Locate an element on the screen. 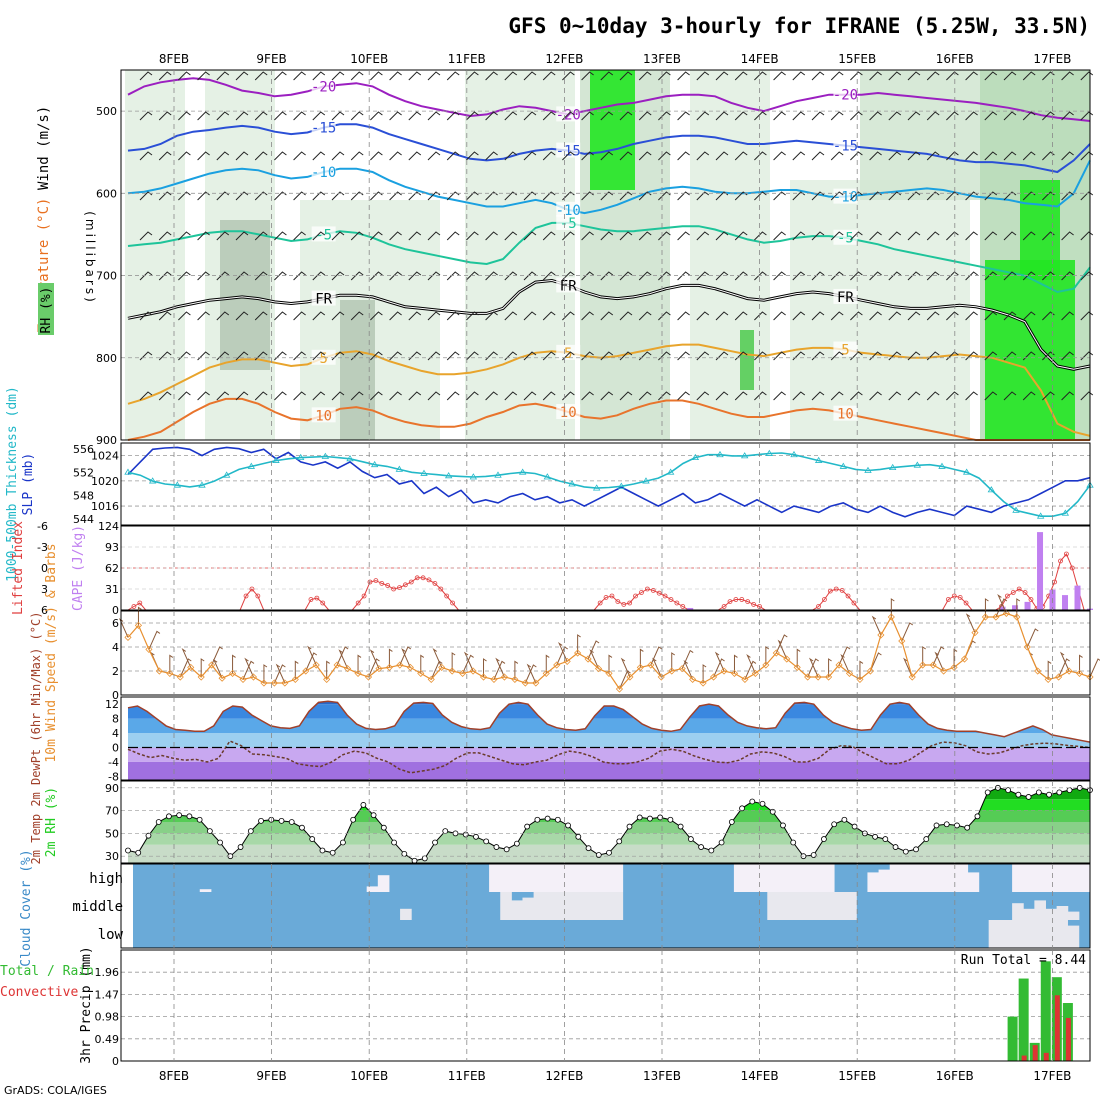  wind-tick: 2 is located at coordinates (115, 671).